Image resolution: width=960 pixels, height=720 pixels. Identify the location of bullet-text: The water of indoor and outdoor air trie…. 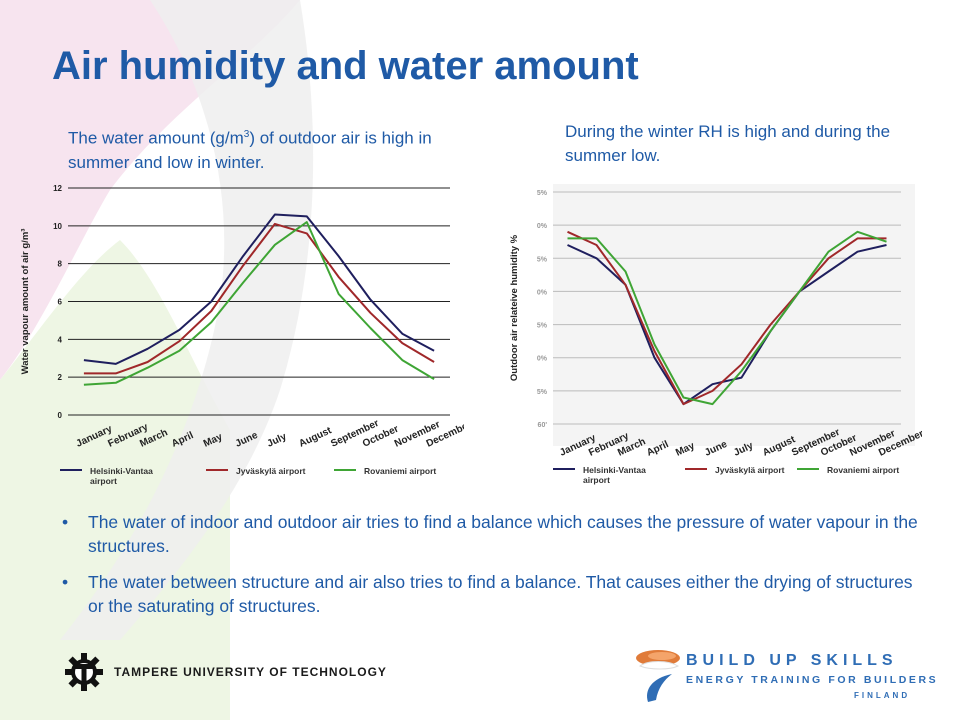
(503, 534).